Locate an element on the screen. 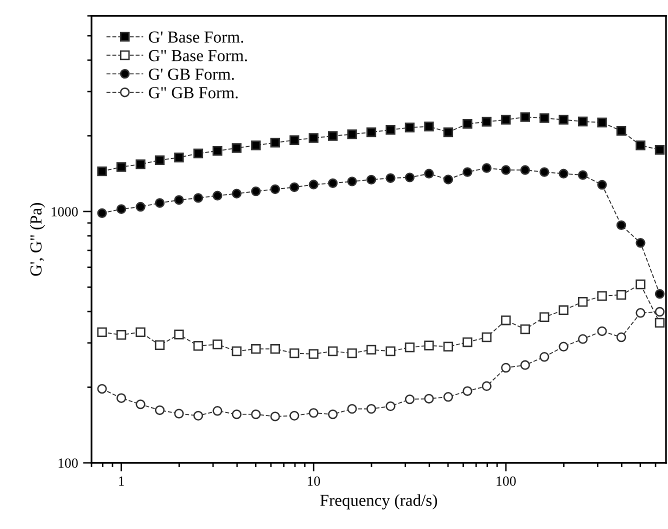 The width and height of the screenshot is (668, 529). legend-label: G' Base Form. is located at coordinates (196, 37).